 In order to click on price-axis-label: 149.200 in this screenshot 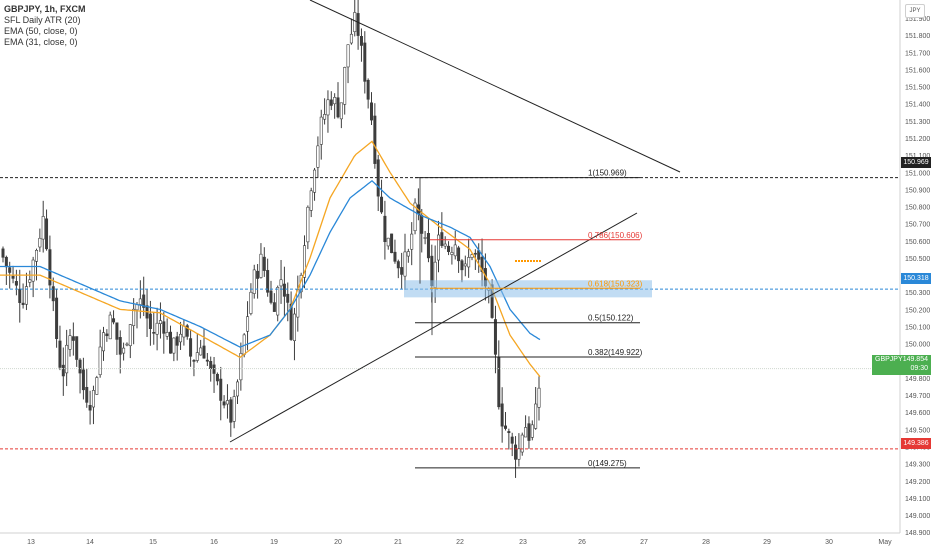, I will do `click(917, 482)`.